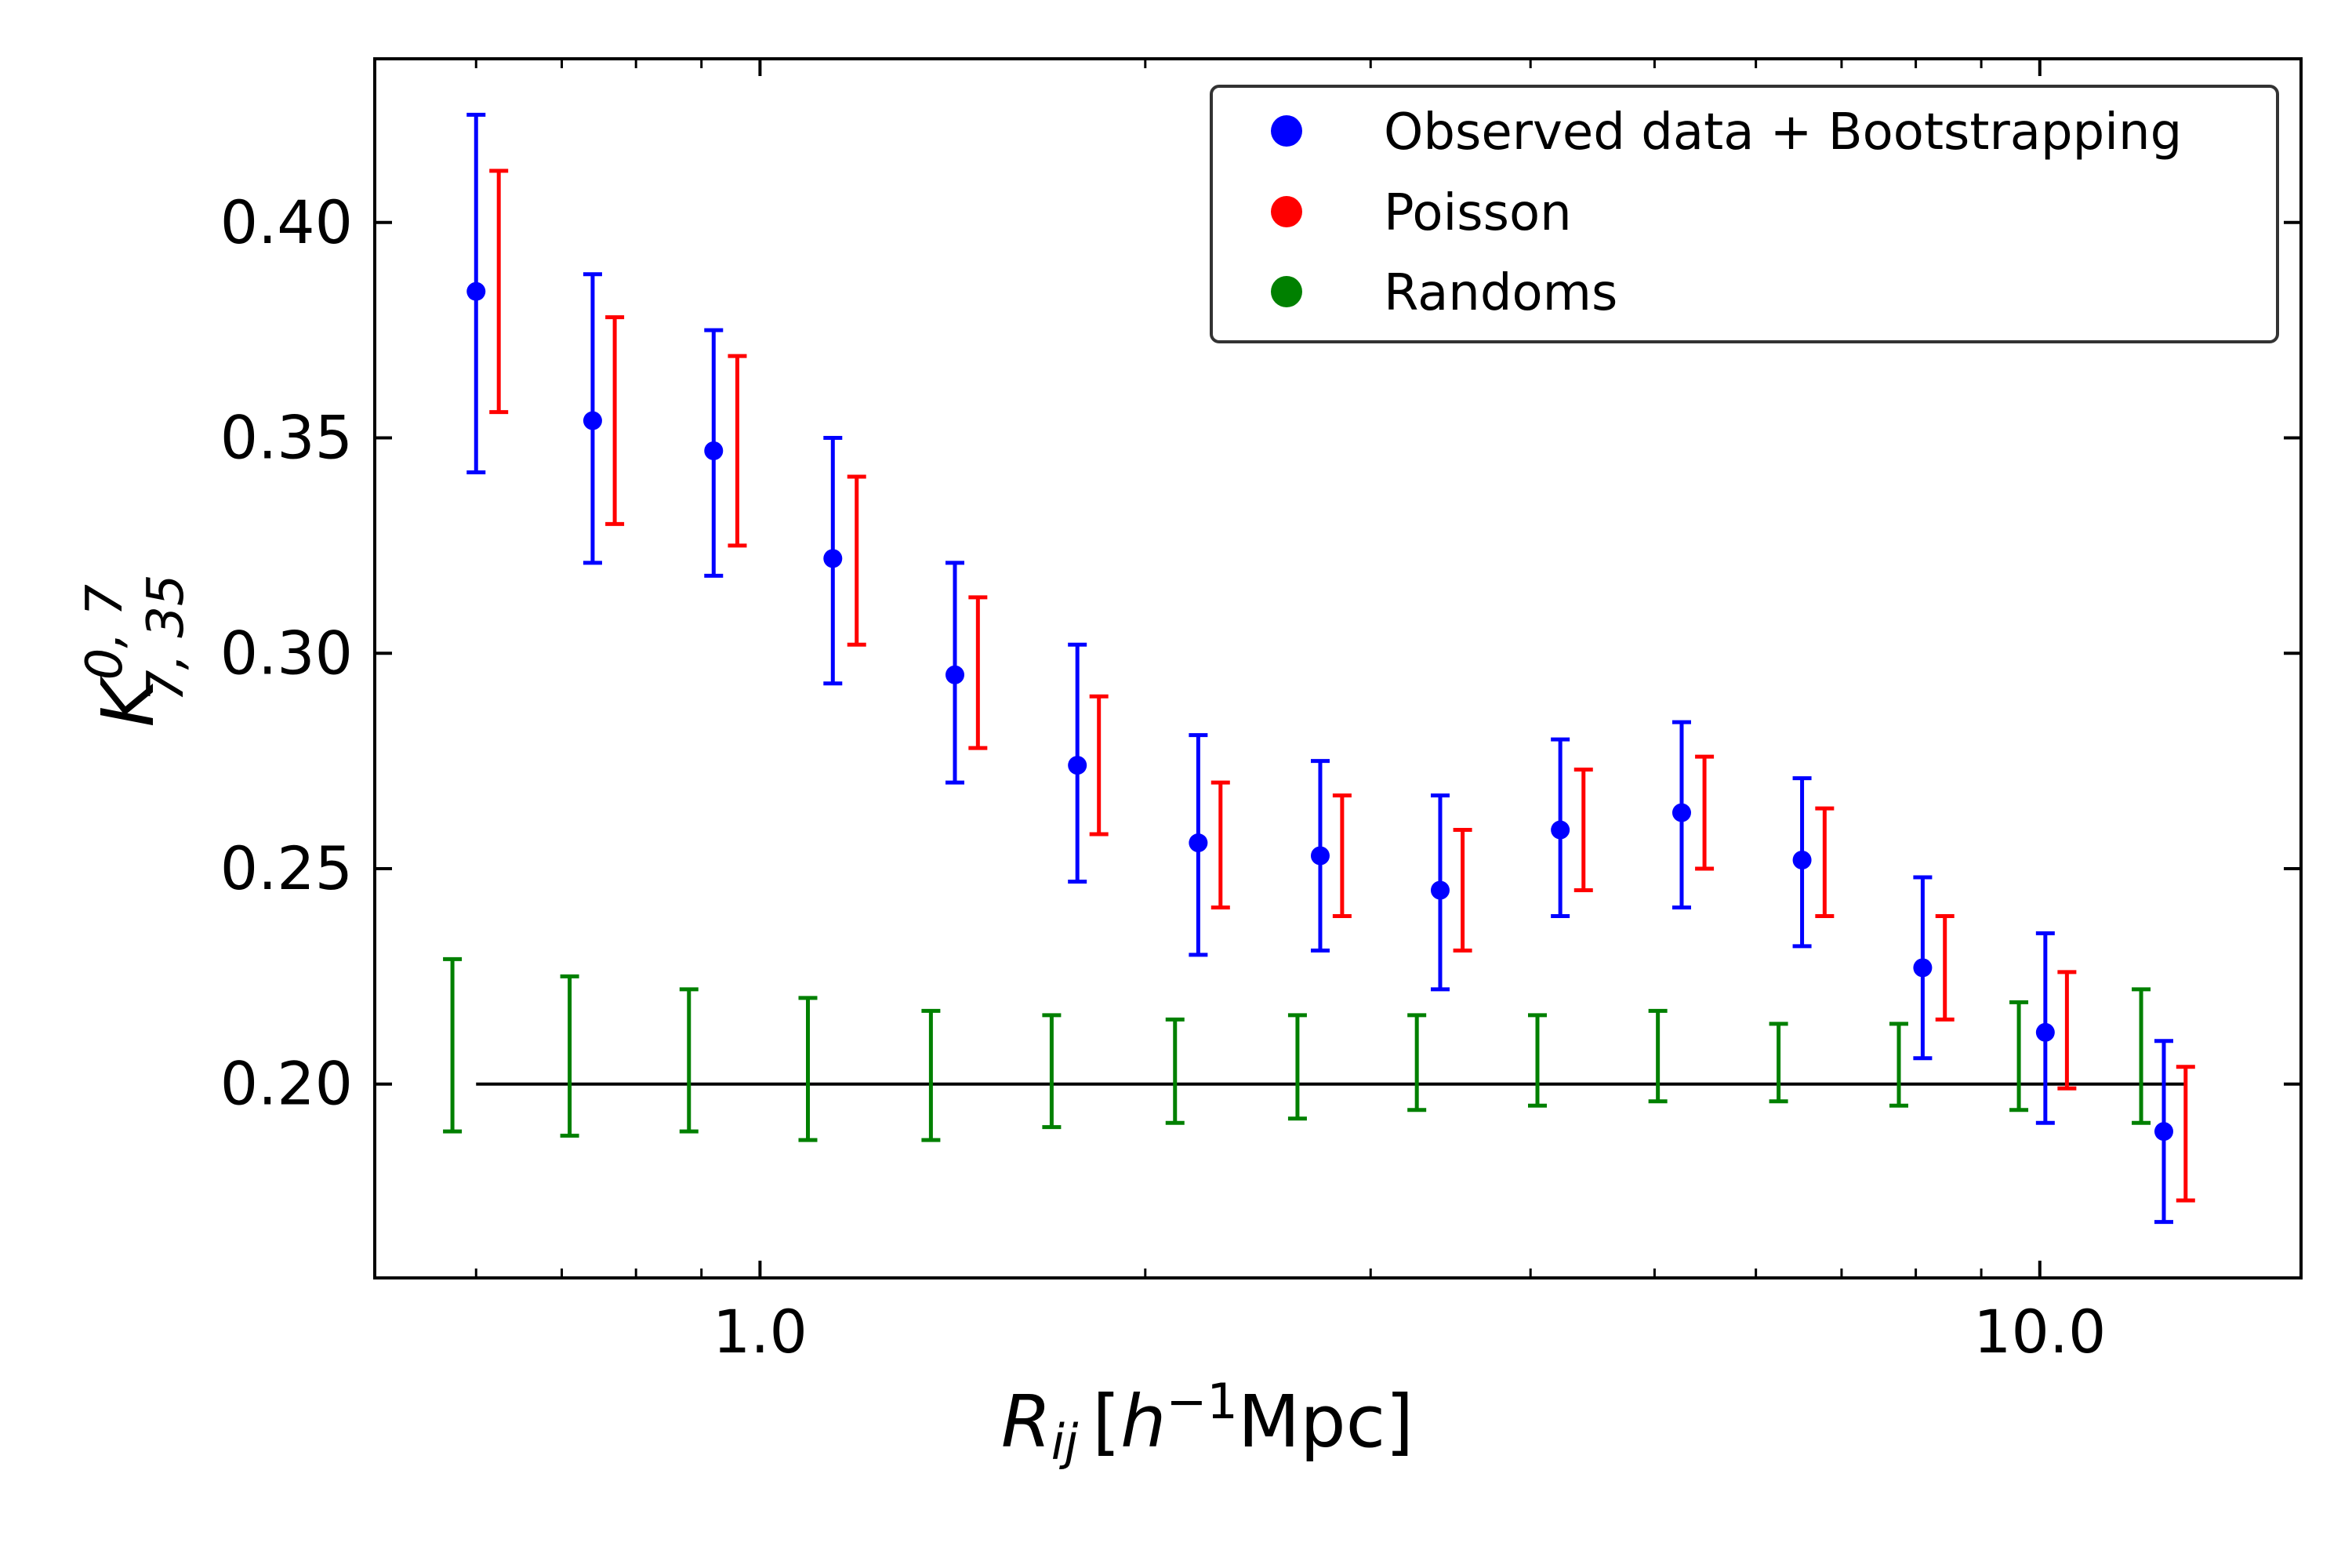 This screenshot has height=1568, width=2352. I want to click on y-label-sup: 0, 7, so click(105, 632).